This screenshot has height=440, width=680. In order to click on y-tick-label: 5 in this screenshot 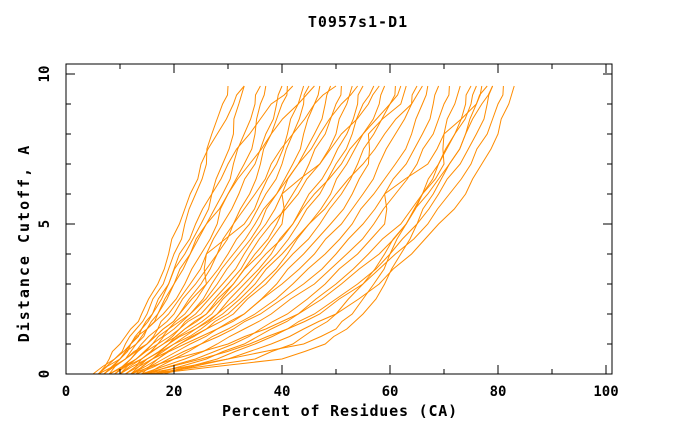, I will do `click(45, 224)`.